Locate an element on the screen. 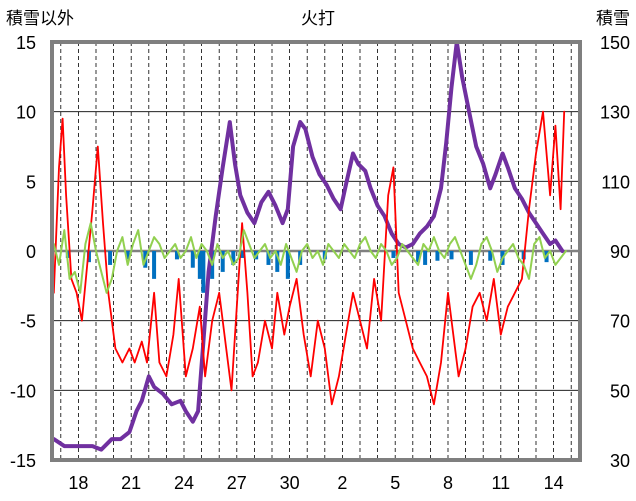 This screenshot has height=501, width=636. right-tick-label: 90 is located at coordinates (620, 252).